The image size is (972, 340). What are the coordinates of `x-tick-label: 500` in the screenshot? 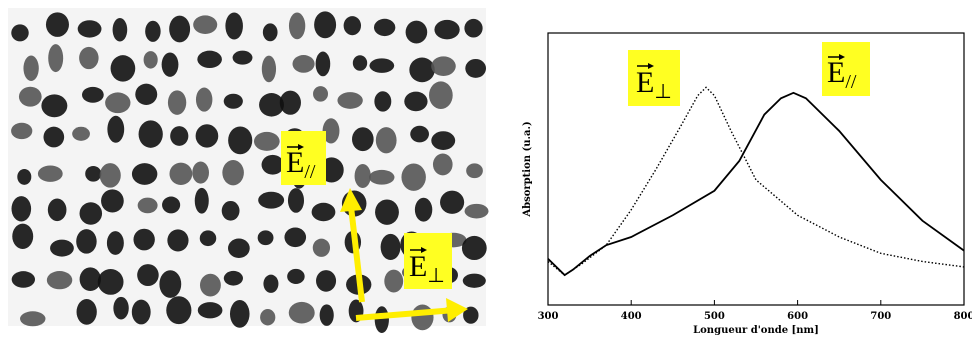 It's located at (714, 316).